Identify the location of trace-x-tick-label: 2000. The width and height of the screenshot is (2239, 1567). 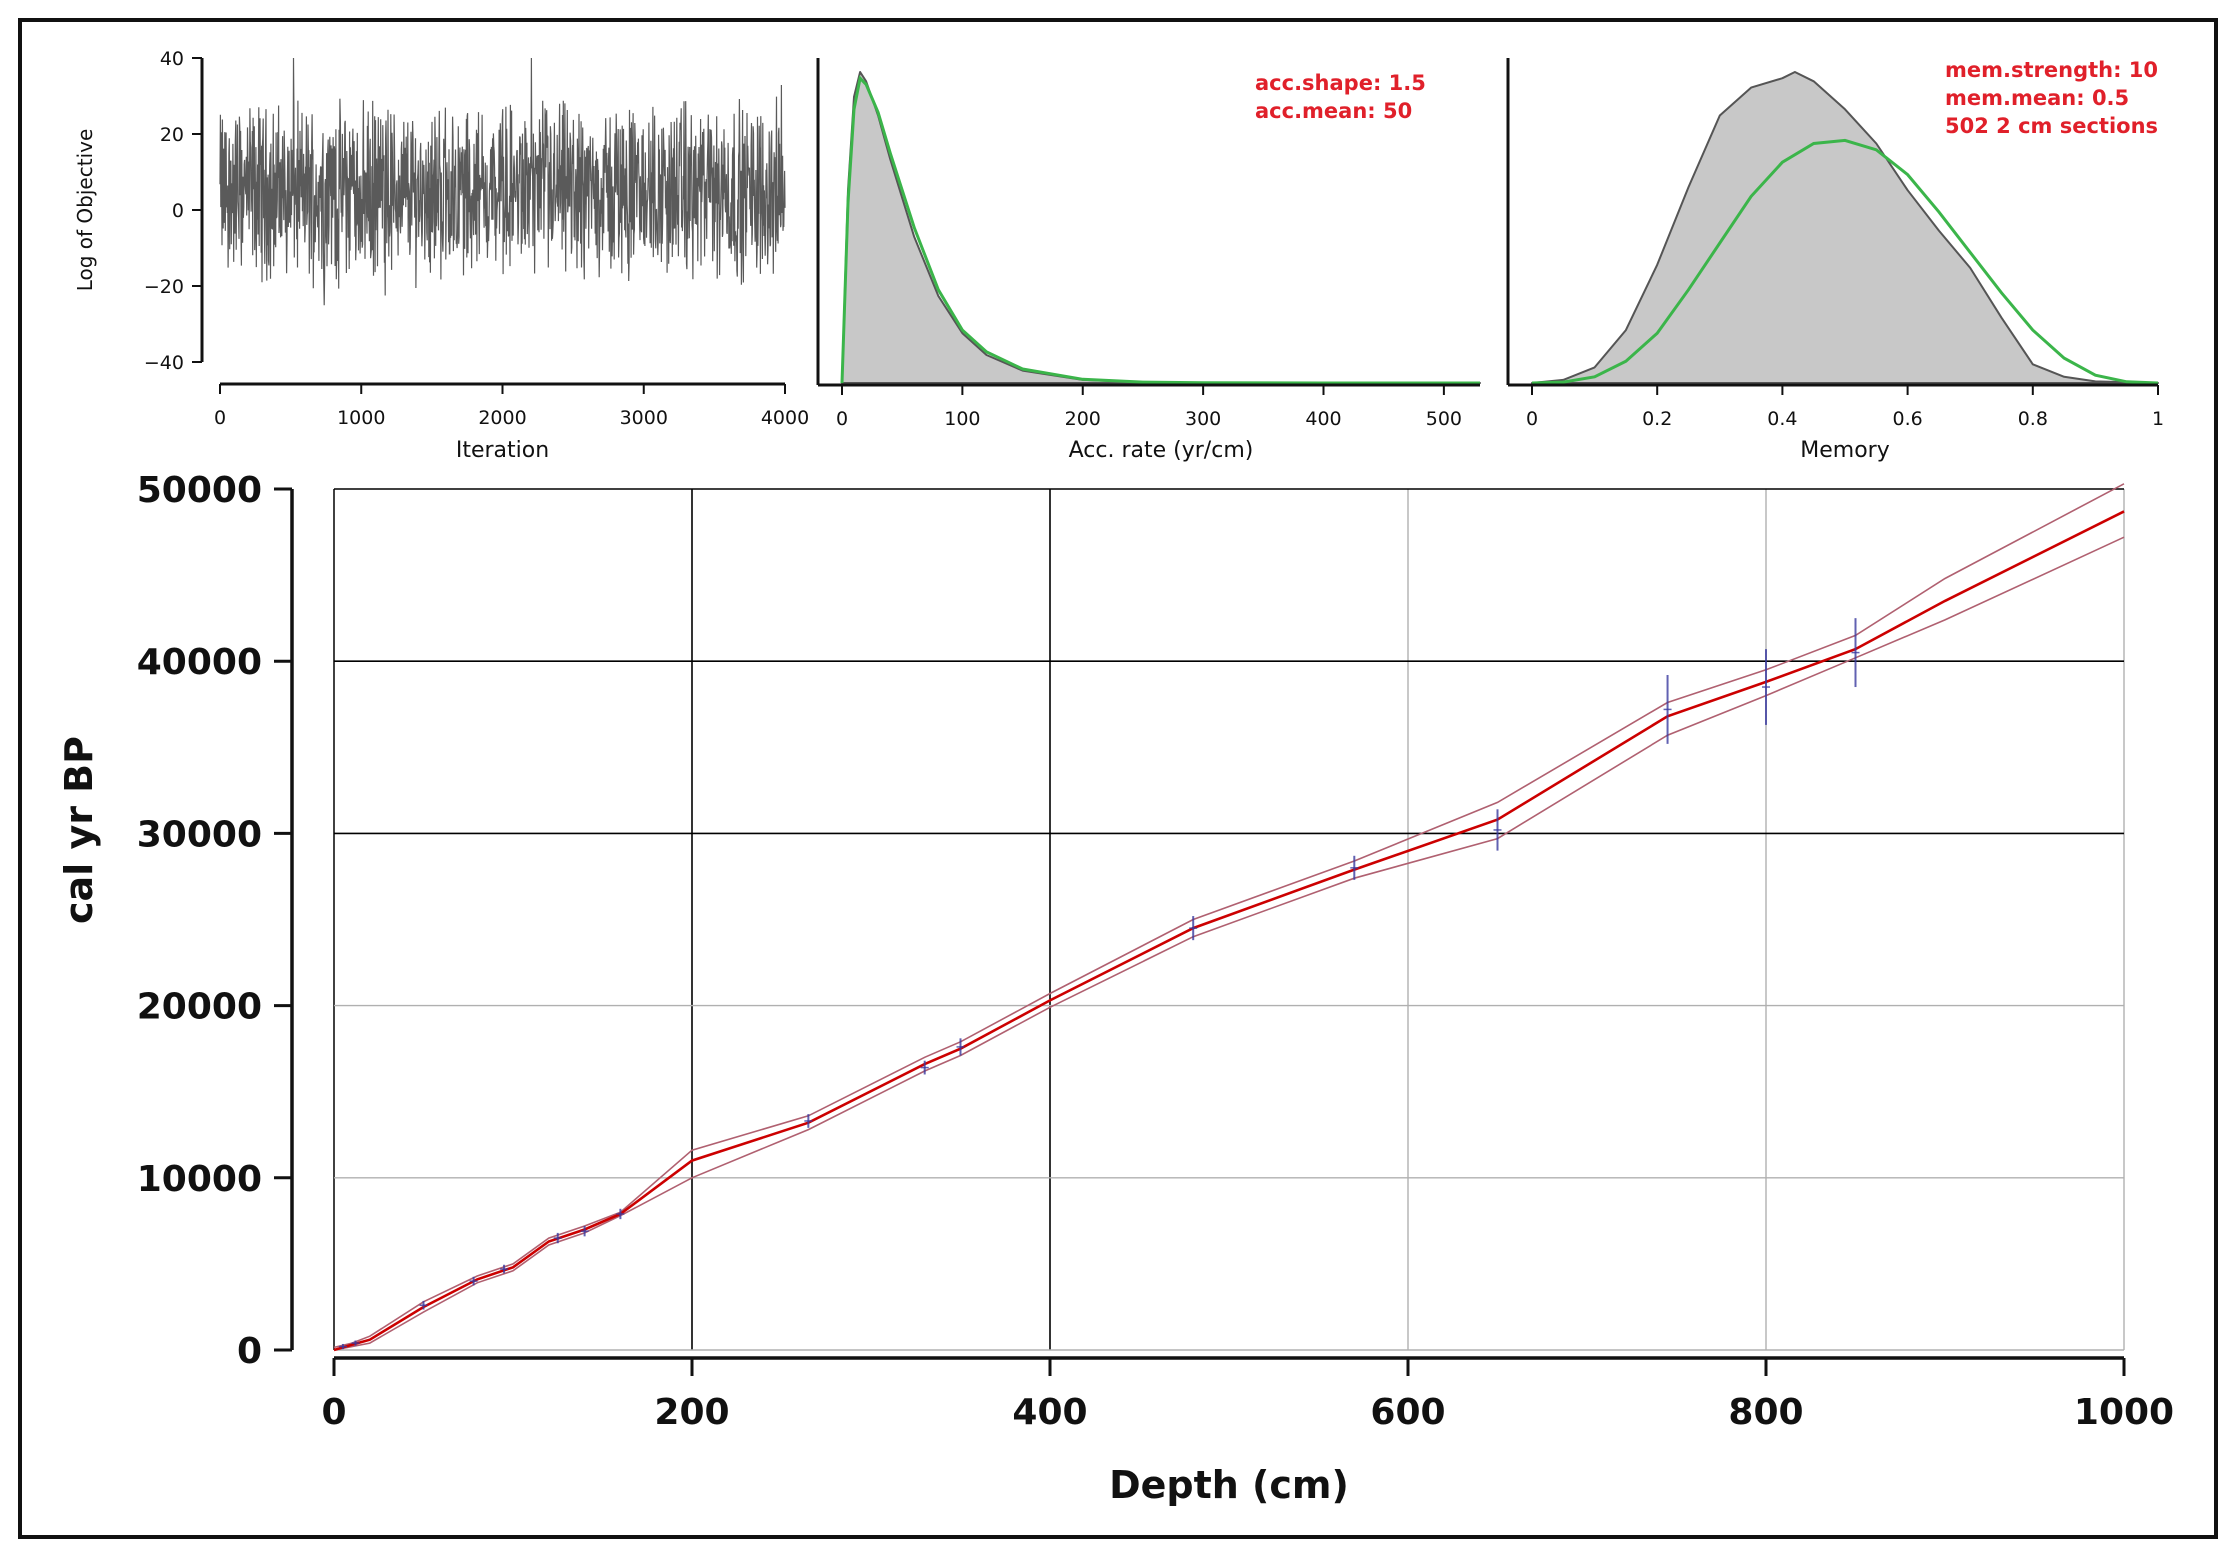
(502, 418).